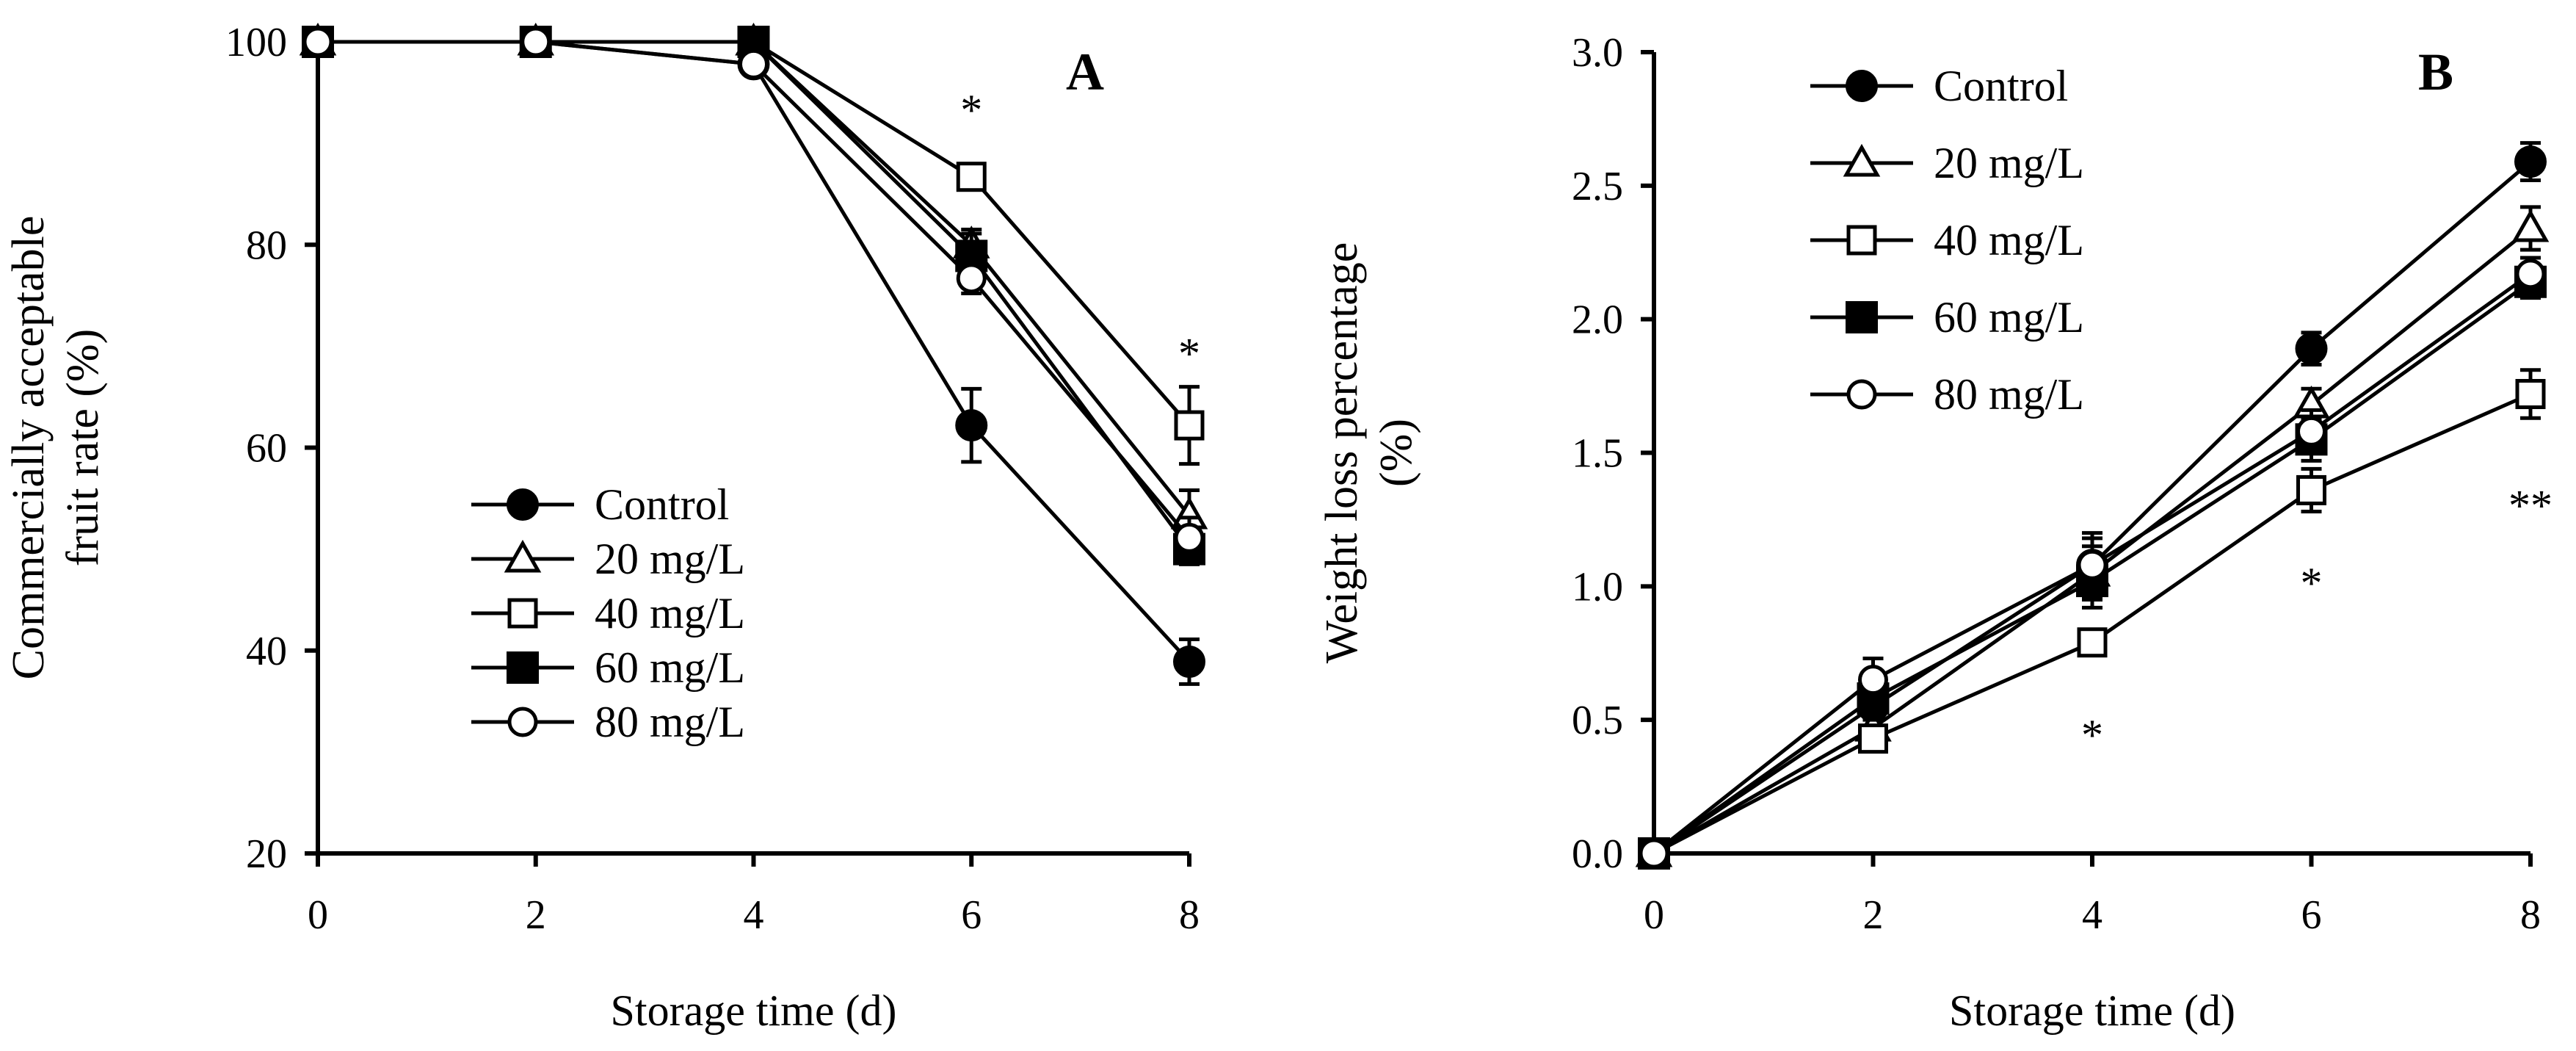 This screenshot has height=1051, width=2576. What do you see at coordinates (2435, 72) in the screenshot?
I see `panel-b-panel-label: B` at bounding box center [2435, 72].